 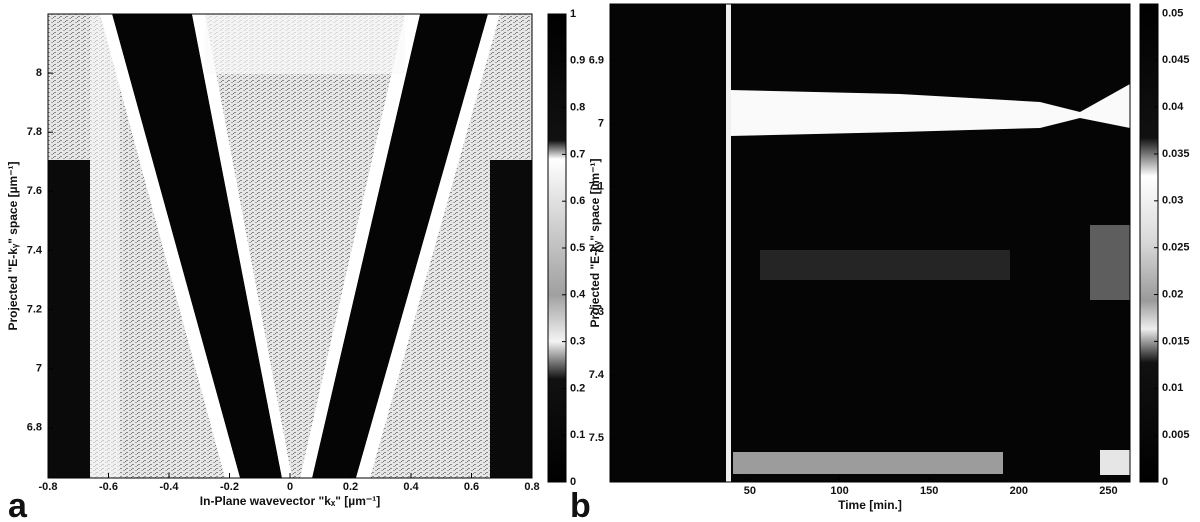 I want to click on y-tick-label: 6.9, so click(x=596, y=61).